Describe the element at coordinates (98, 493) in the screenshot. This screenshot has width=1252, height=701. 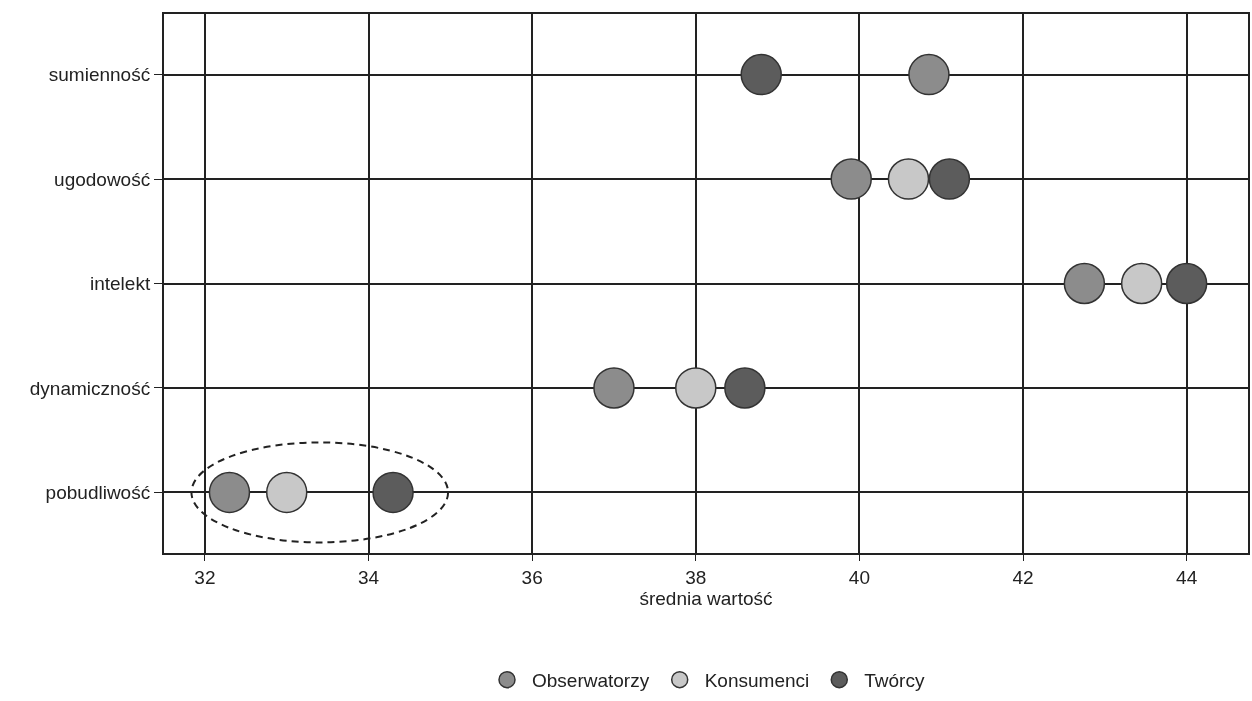
I see `y-tick-label: pobudliwość` at that location.